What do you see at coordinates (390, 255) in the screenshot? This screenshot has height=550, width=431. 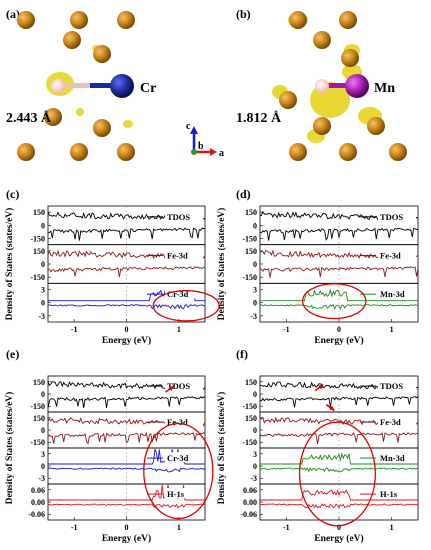 I see `legend-fe-3d: Fe-3d` at bounding box center [390, 255].